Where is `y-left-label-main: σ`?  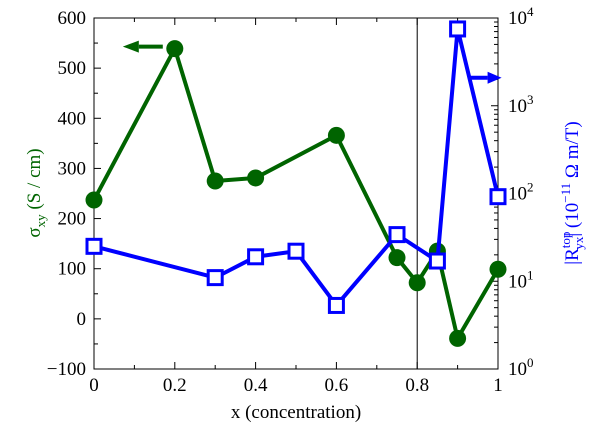 y-left-label-main: σ is located at coordinates (34, 232).